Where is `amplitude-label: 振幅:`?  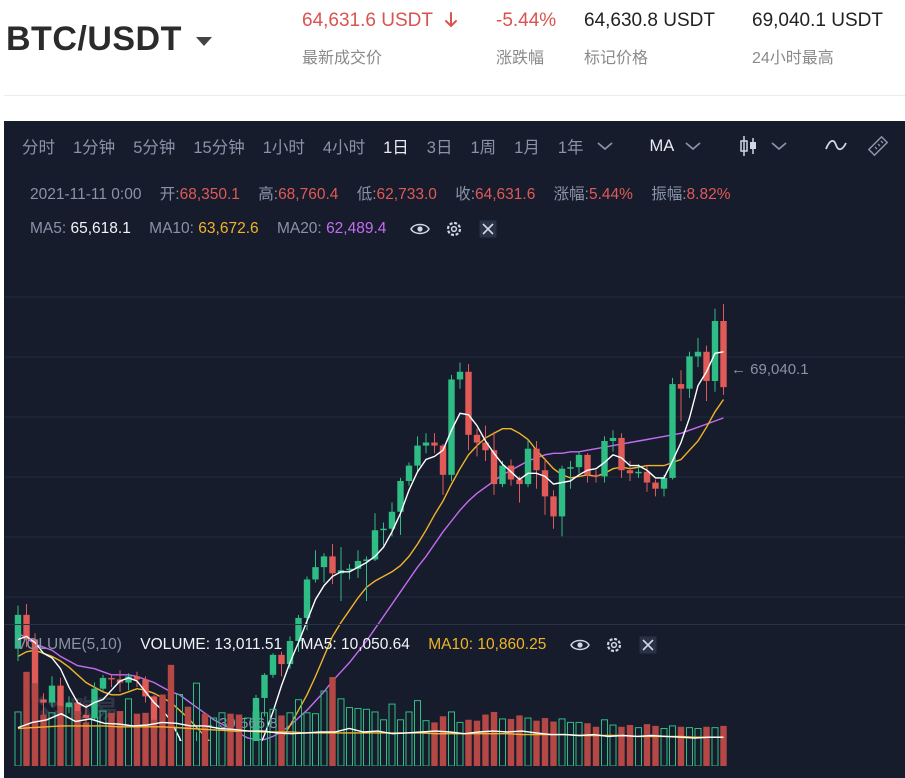 amplitude-label: 振幅: is located at coordinates (669, 194).